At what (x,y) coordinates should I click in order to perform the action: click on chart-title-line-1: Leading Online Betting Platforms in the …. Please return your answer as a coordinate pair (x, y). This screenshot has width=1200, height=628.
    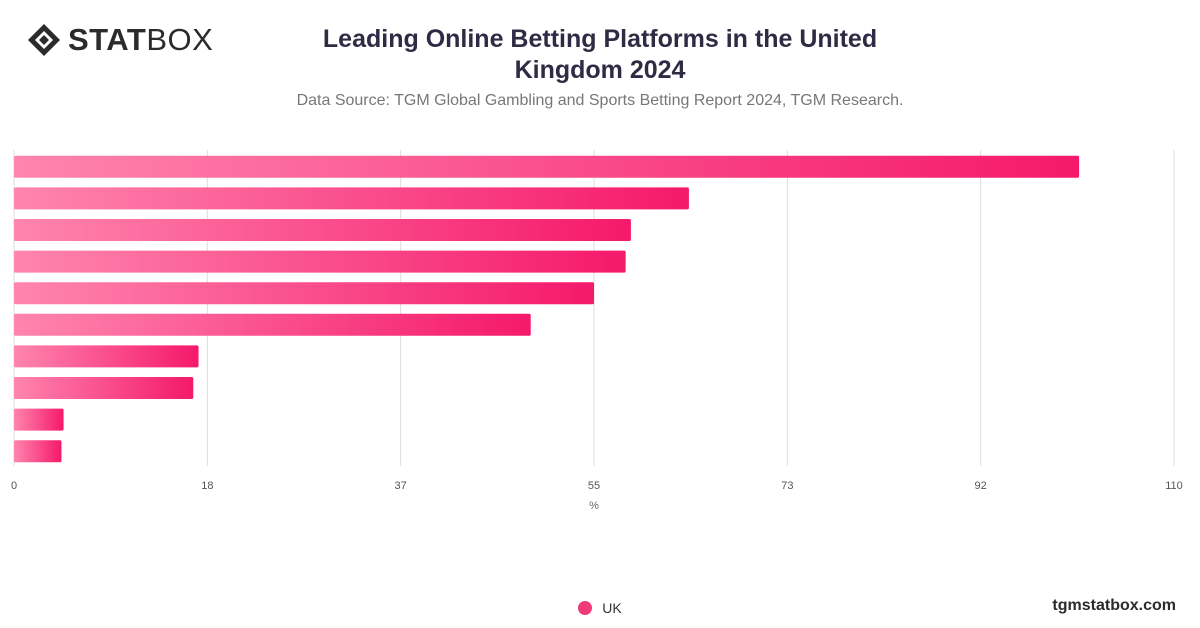
    Looking at the image, I should click on (600, 39).